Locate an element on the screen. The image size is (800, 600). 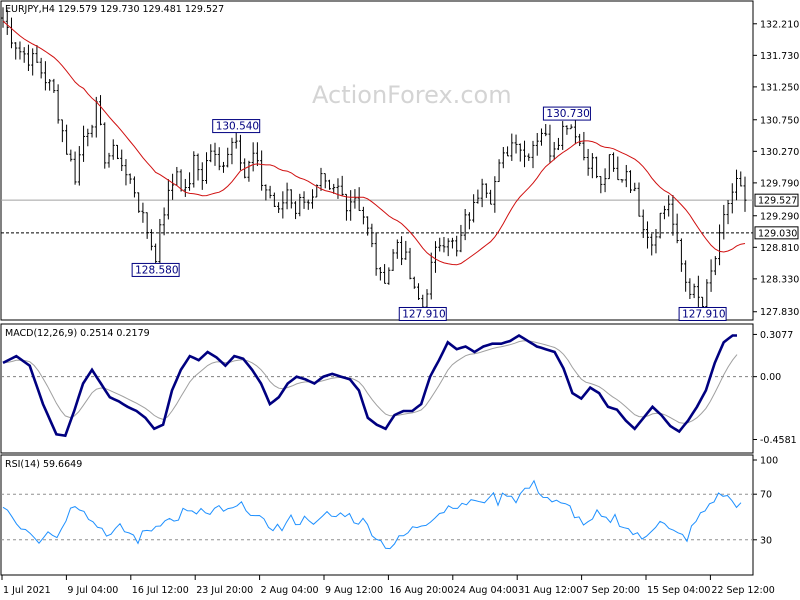
x-tick-label: 9 Jul 04:00 is located at coordinates (92, 590).